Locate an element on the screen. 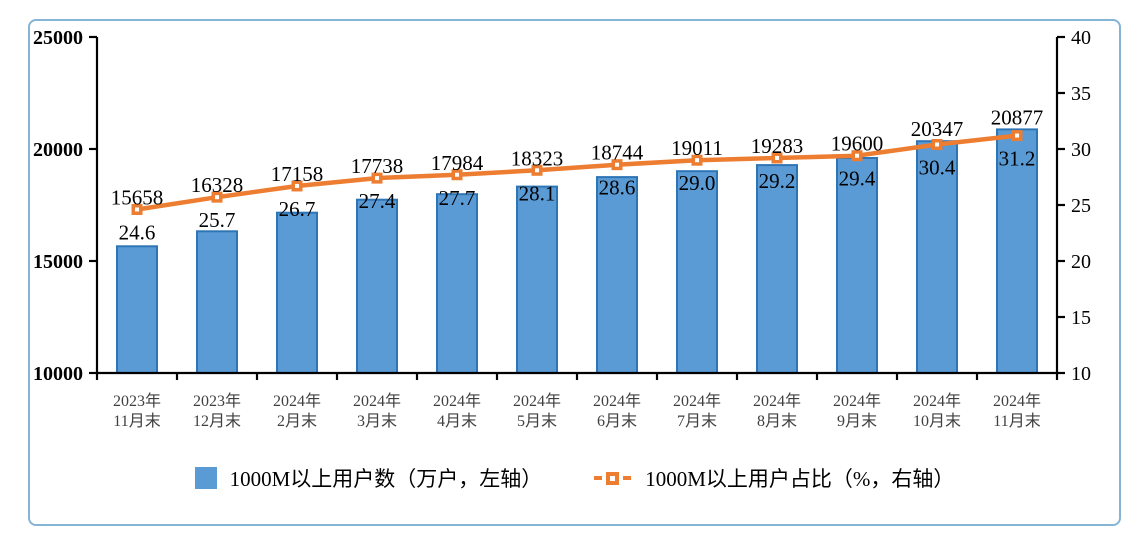  line-value-label: 24.6 is located at coordinates (137, 233).